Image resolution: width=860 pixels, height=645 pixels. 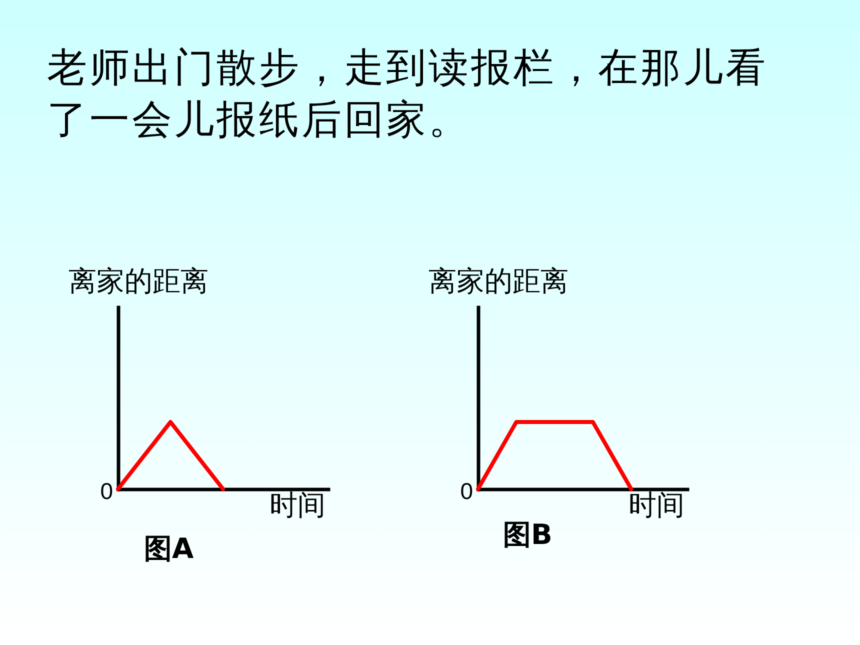 What do you see at coordinates (169, 548) in the screenshot?
I see `text: 图A` at bounding box center [169, 548].